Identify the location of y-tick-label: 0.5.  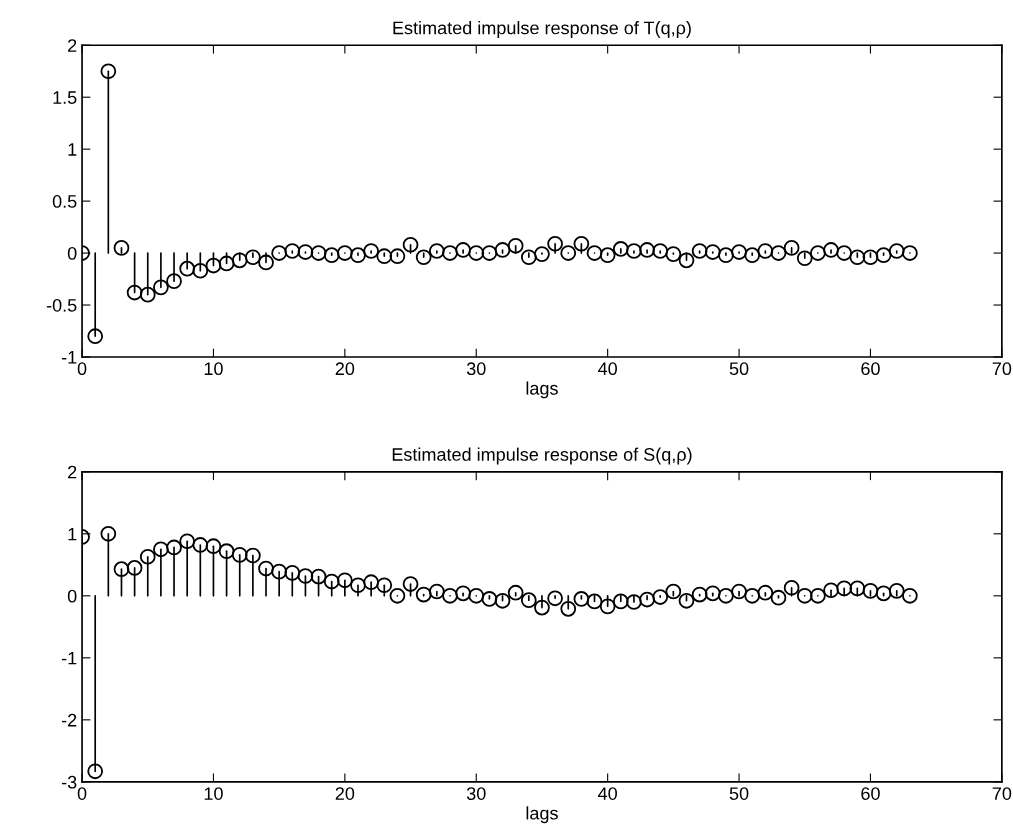
(64, 201).